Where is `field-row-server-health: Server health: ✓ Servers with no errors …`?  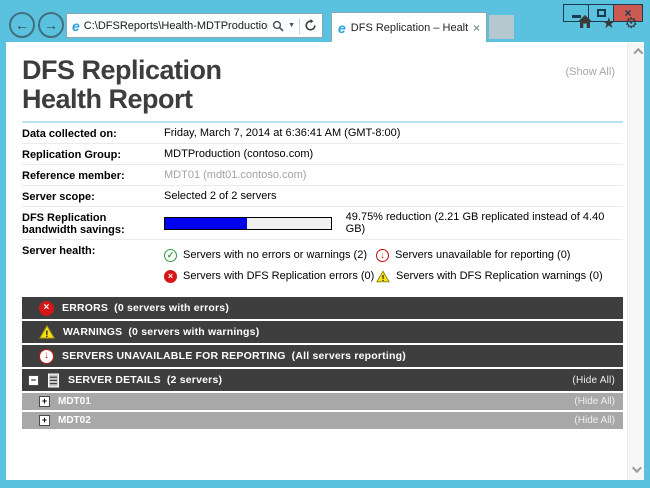 field-row-server-health: Server health: ✓ Servers with no errors … is located at coordinates (322, 264).